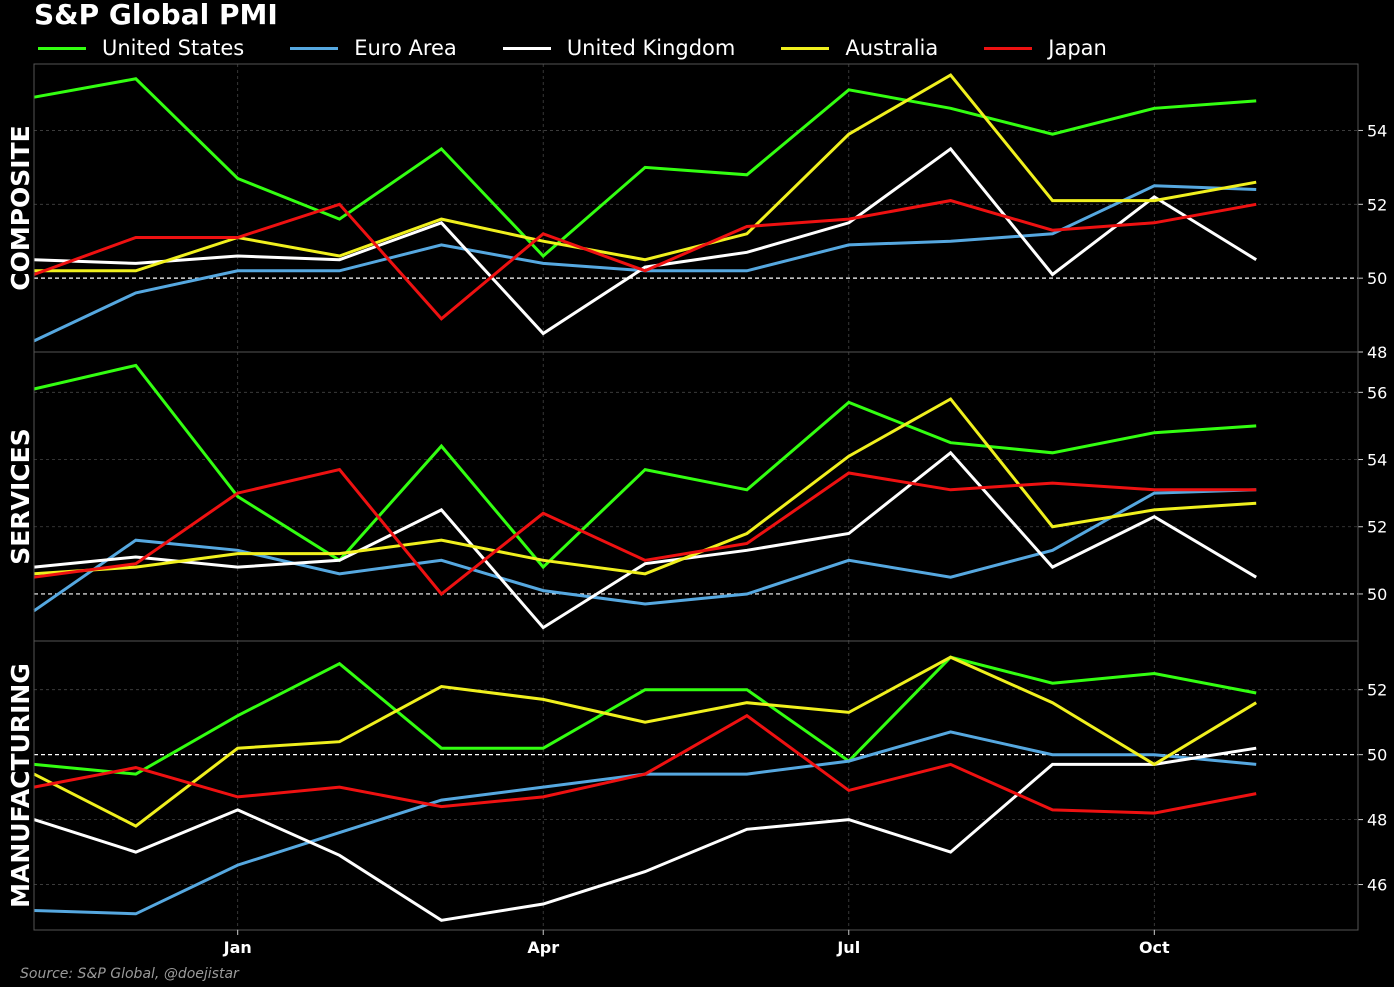 The width and height of the screenshot is (1394, 987). Describe the element at coordinates (173, 48) in the screenshot. I see `legend-label: United States` at that location.